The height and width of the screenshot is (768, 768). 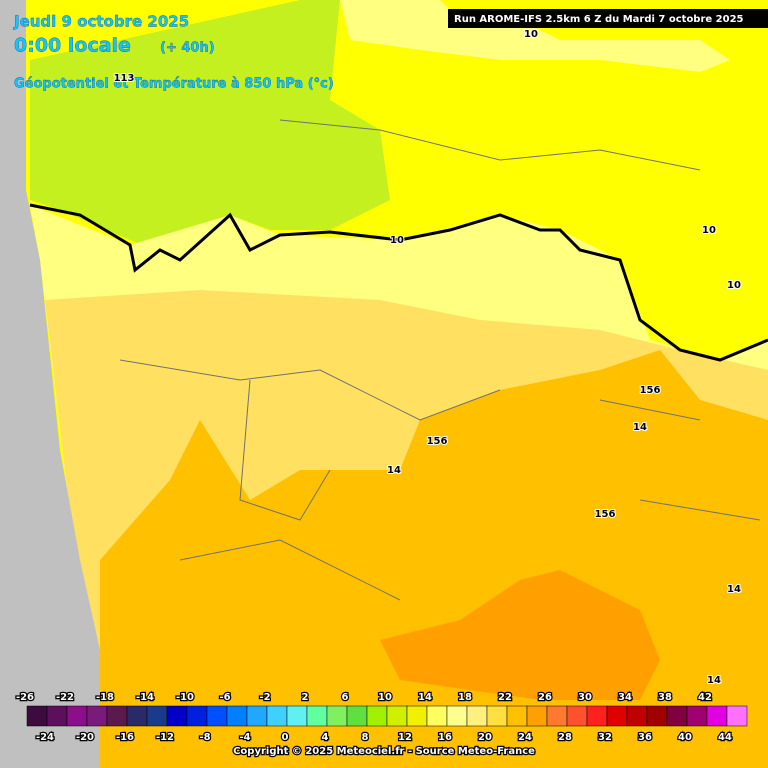 What do you see at coordinates (565, 737) in the screenshot?
I see `legend-label: 28` at bounding box center [565, 737].